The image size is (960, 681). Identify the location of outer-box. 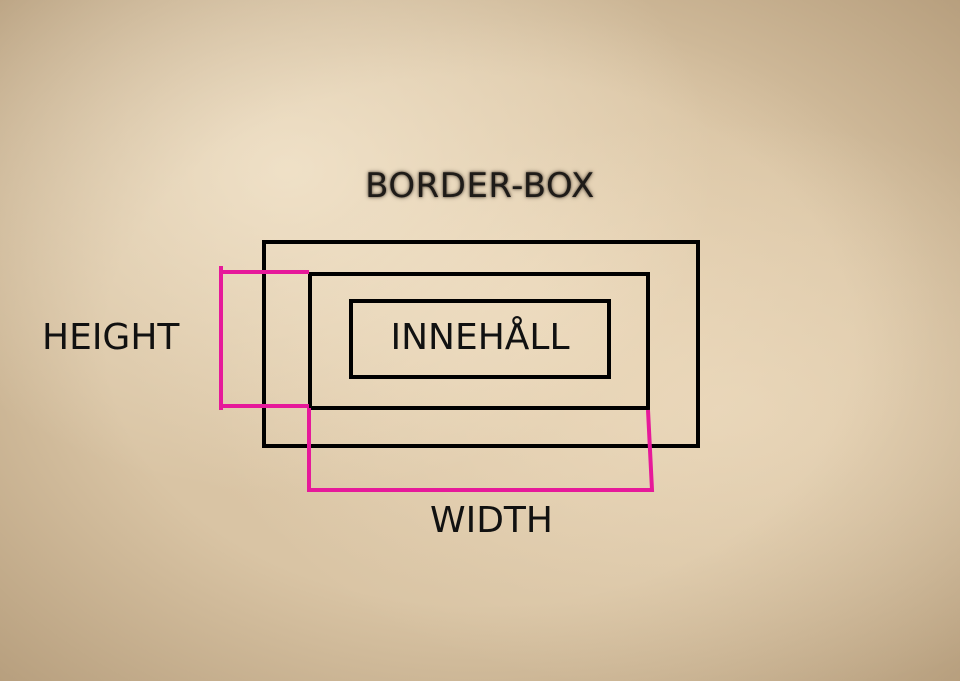
(481, 344).